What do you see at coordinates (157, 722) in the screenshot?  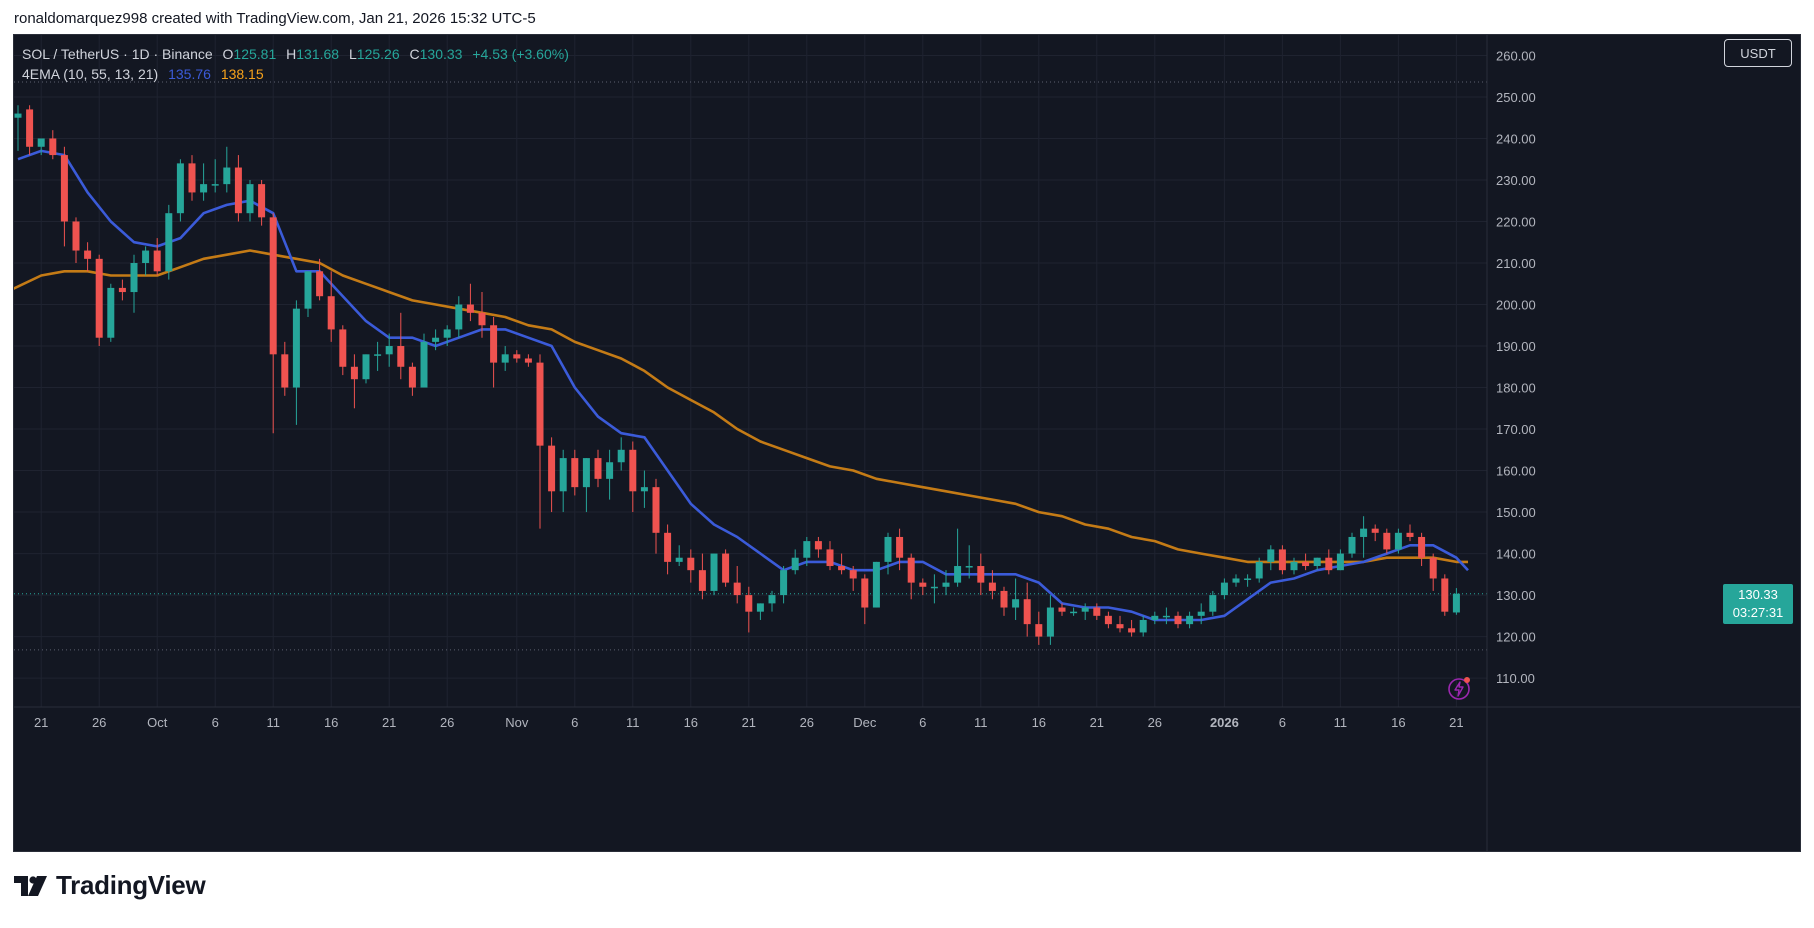 I see `time-tick-label: Oct` at bounding box center [157, 722].